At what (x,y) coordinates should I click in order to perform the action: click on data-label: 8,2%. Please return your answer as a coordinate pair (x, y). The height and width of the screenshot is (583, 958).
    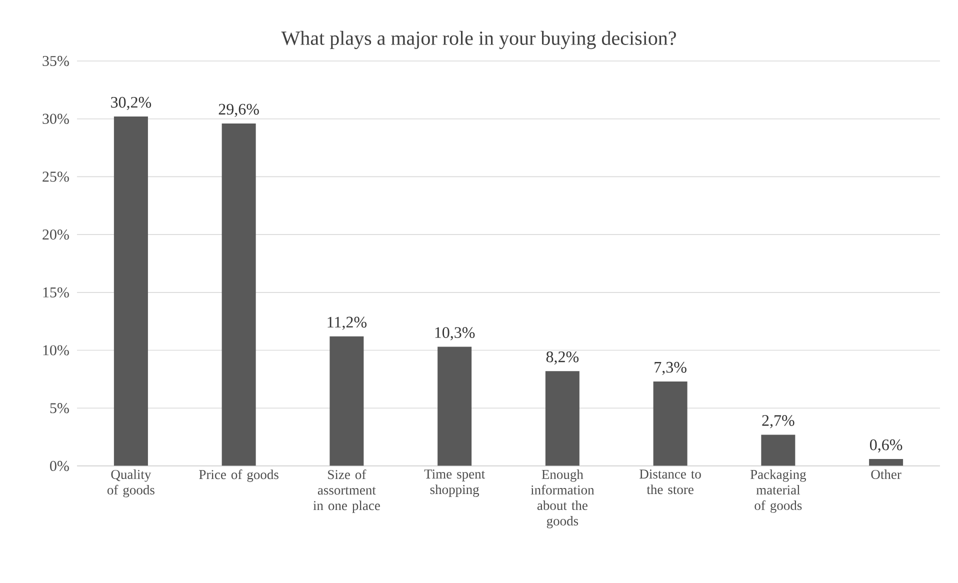
    Looking at the image, I should click on (562, 358).